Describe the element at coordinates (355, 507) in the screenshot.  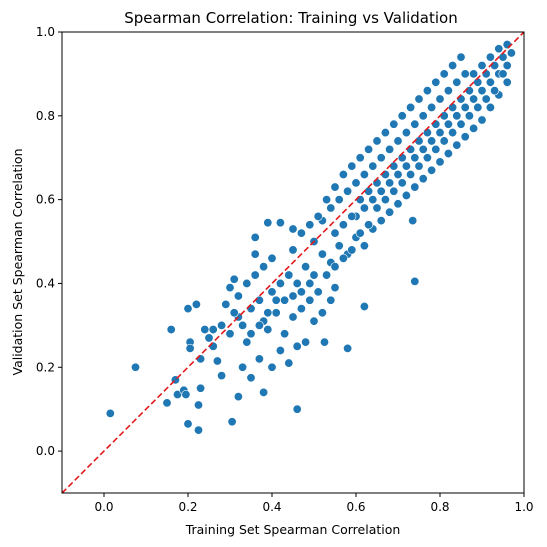
I see `x-tick-label: 0.6` at that location.